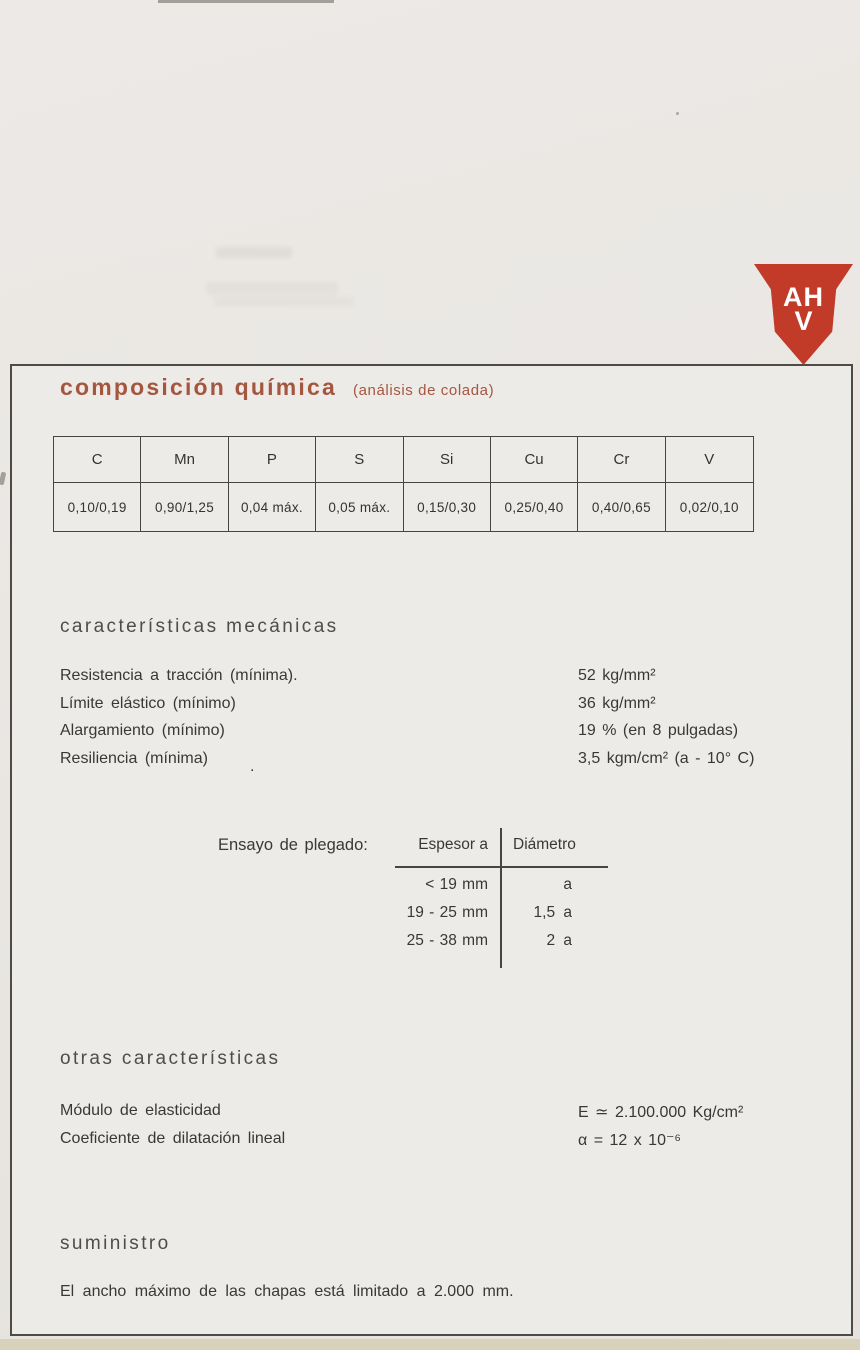 The height and width of the screenshot is (1350, 860). Describe the element at coordinates (173, 1138) in the screenshot. I see `property-label: Coeficiente de dilatación lineal` at that location.